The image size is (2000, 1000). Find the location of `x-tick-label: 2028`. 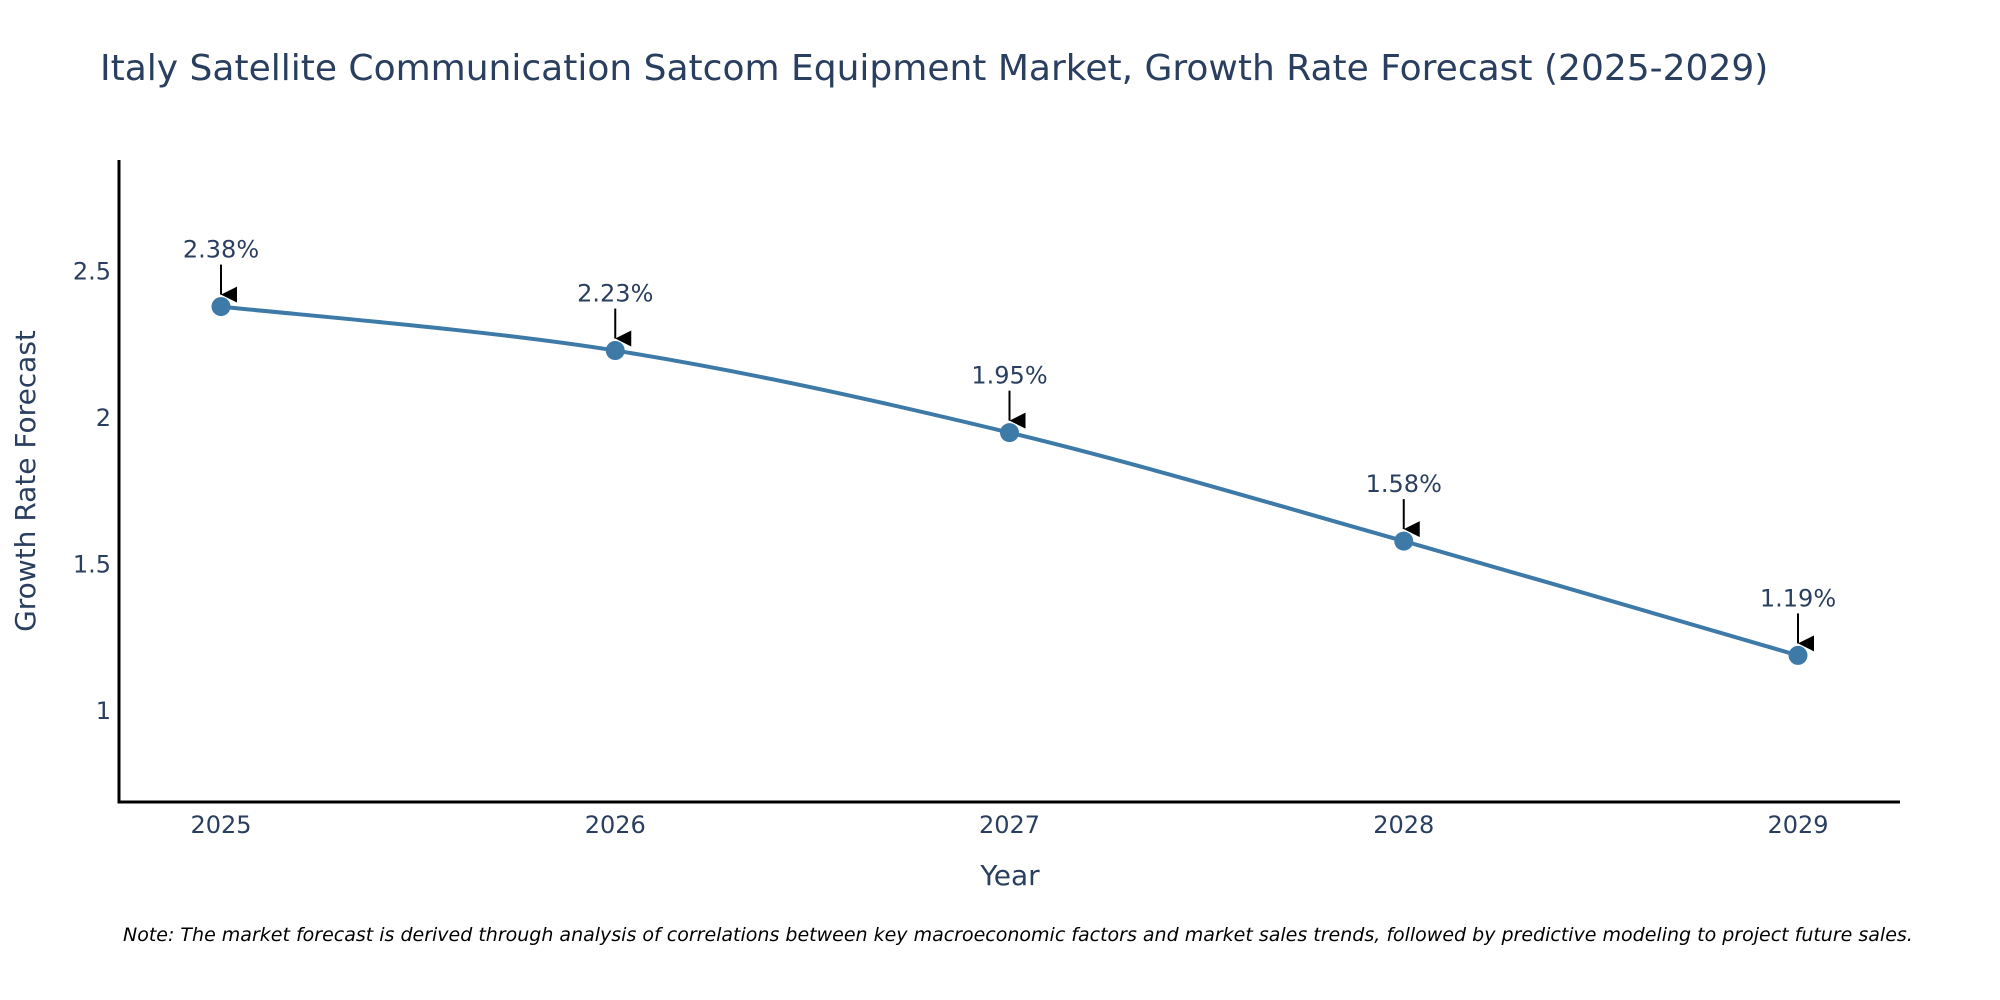

x-tick-label: 2028 is located at coordinates (1403, 825).